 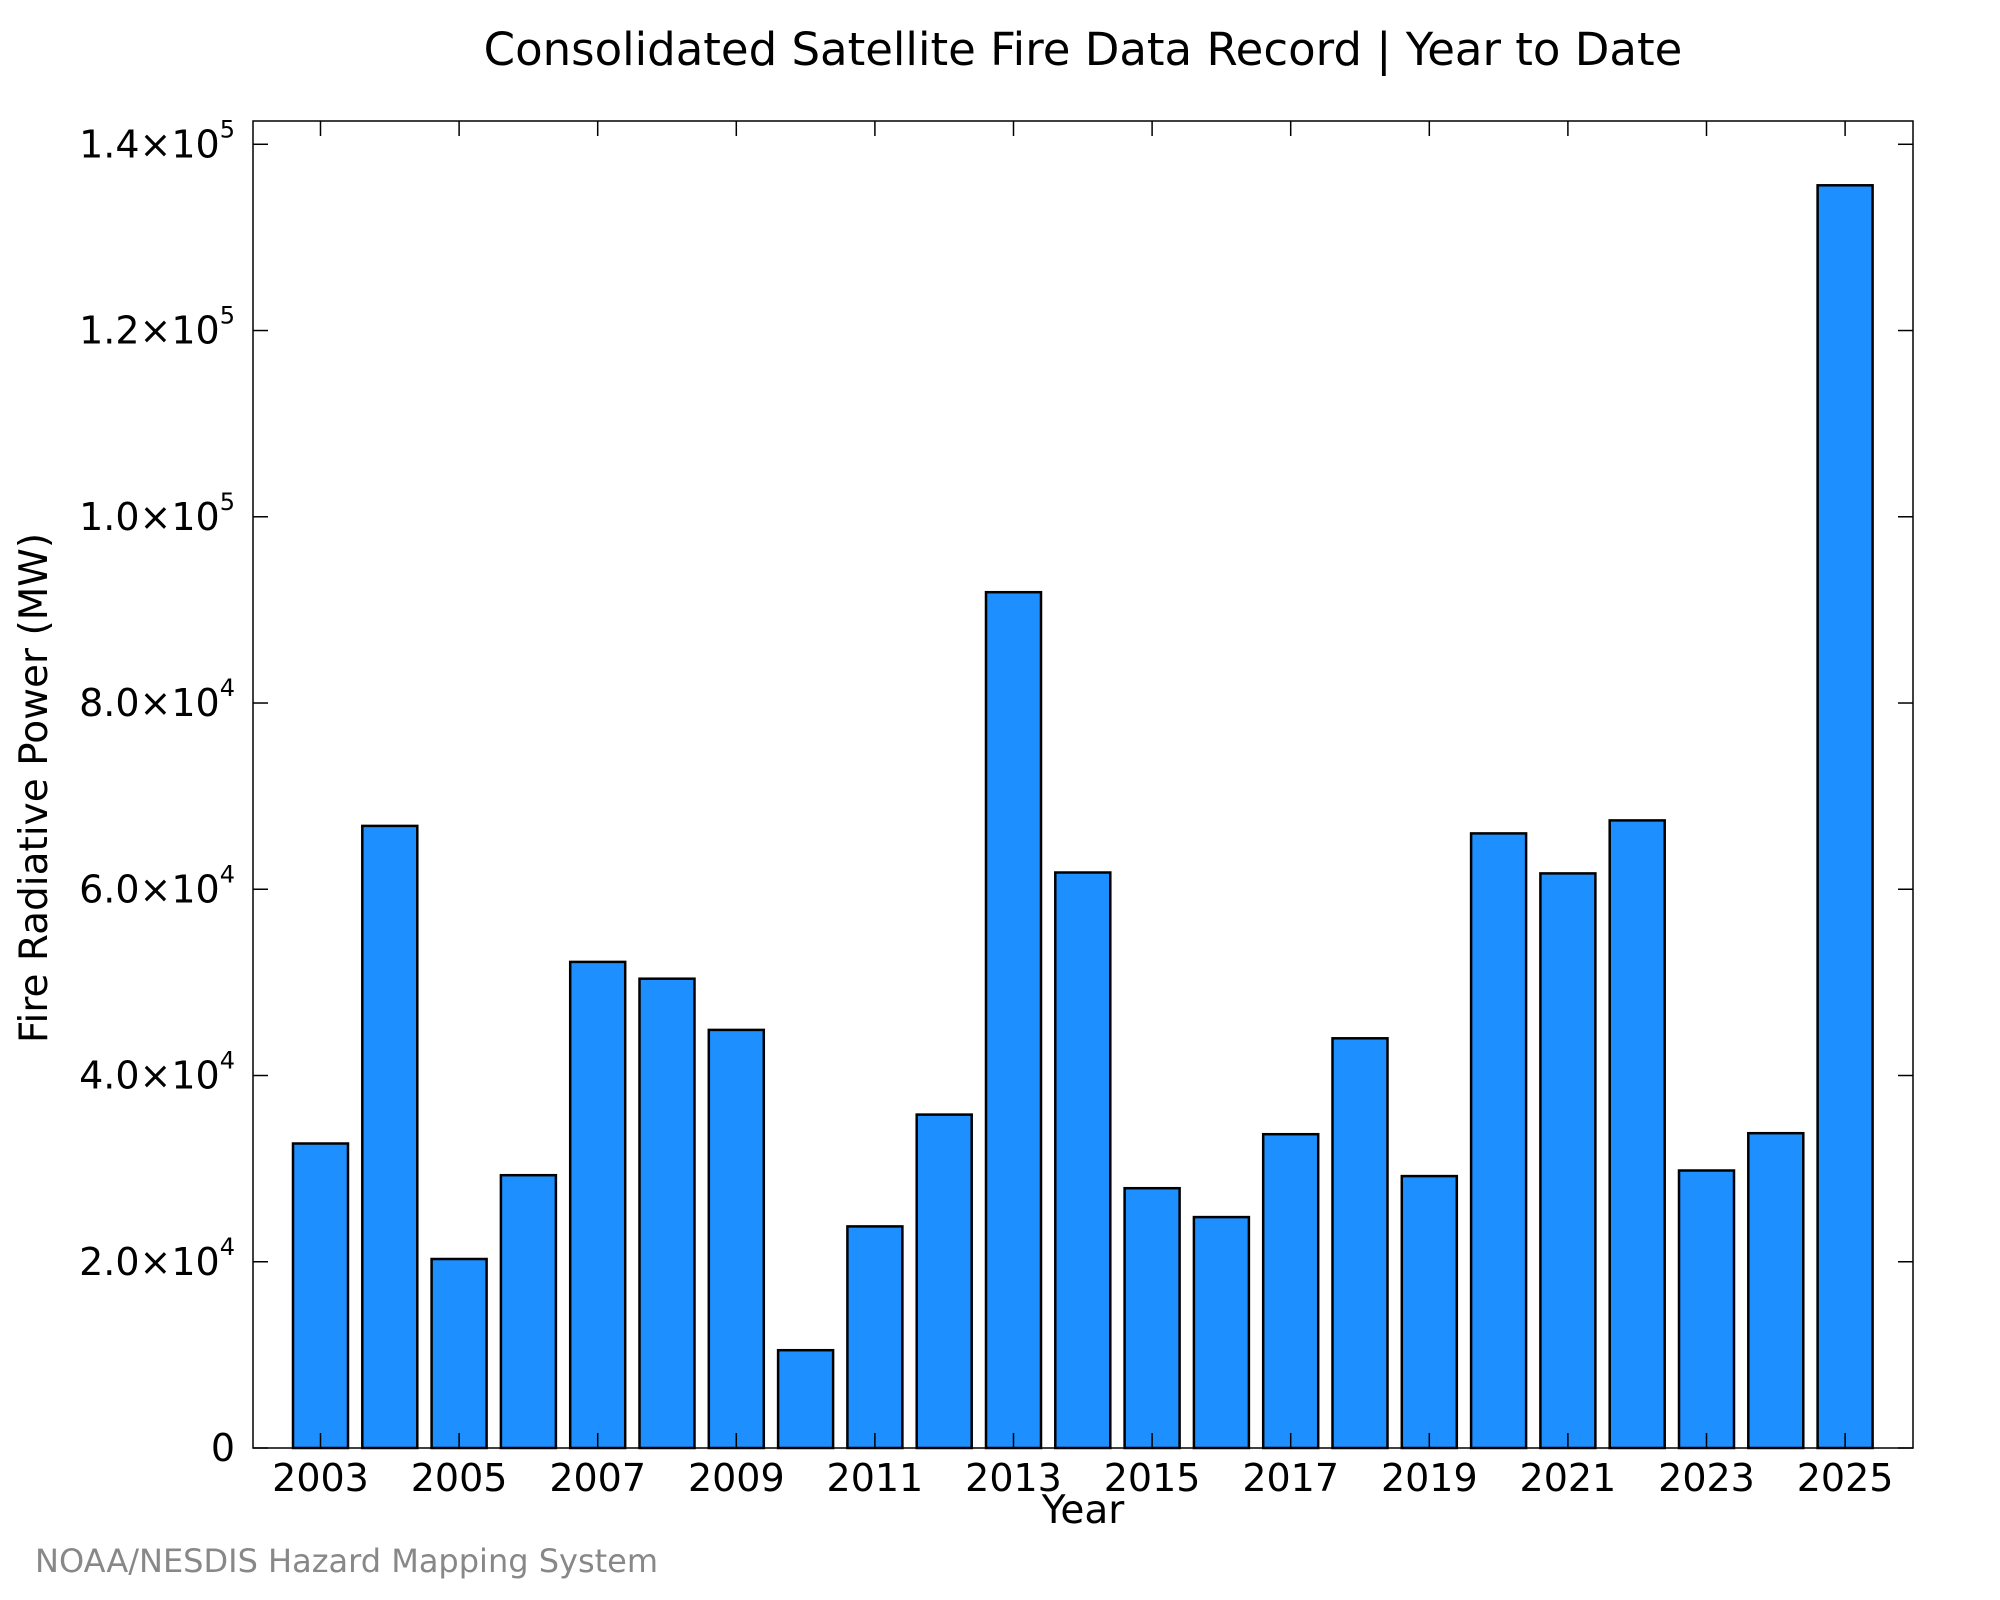 What do you see at coordinates (528, 1311) in the screenshot?
I see `bar-2006` at bounding box center [528, 1311].